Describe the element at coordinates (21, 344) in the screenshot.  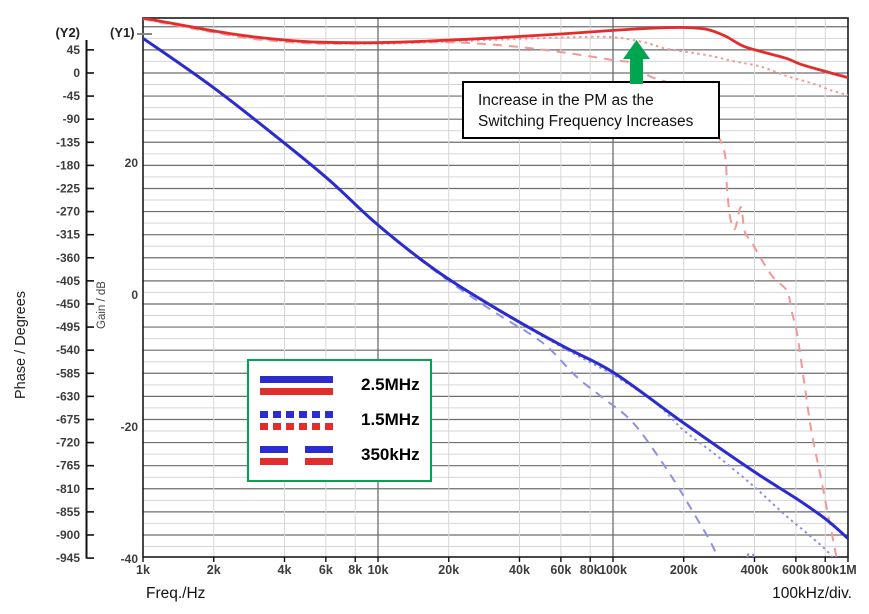
I see `phase-axis-title: Phase / Degrees` at that location.